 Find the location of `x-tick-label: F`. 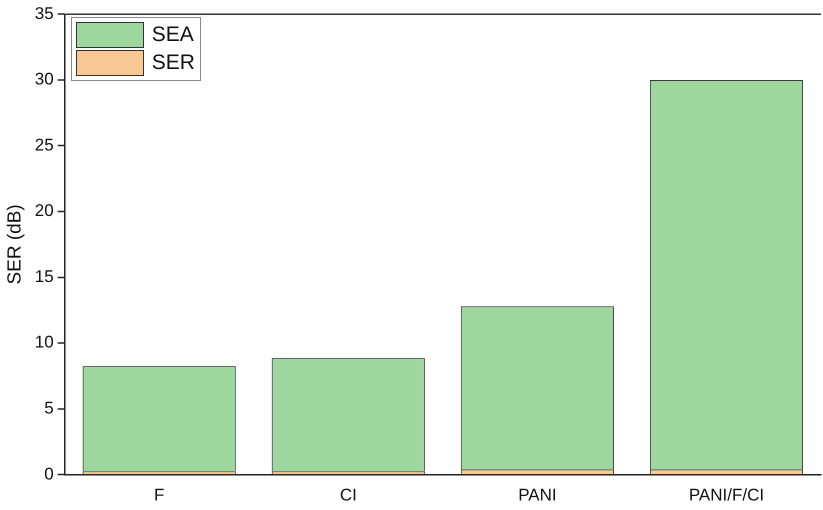

x-tick-label: F is located at coordinates (159, 494).